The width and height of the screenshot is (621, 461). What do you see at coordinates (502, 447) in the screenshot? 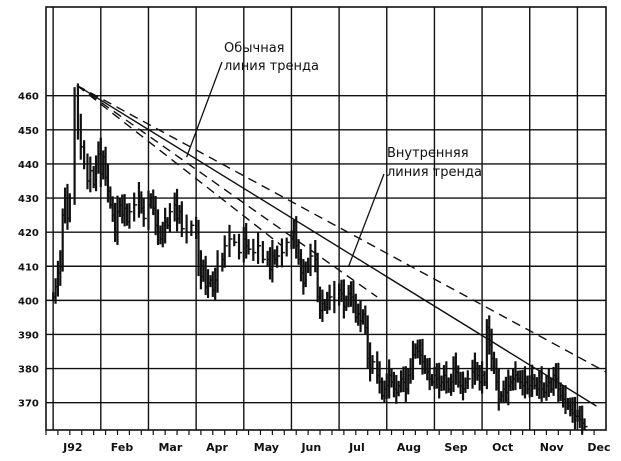
I see `x-tick-label: Oct` at bounding box center [502, 447].